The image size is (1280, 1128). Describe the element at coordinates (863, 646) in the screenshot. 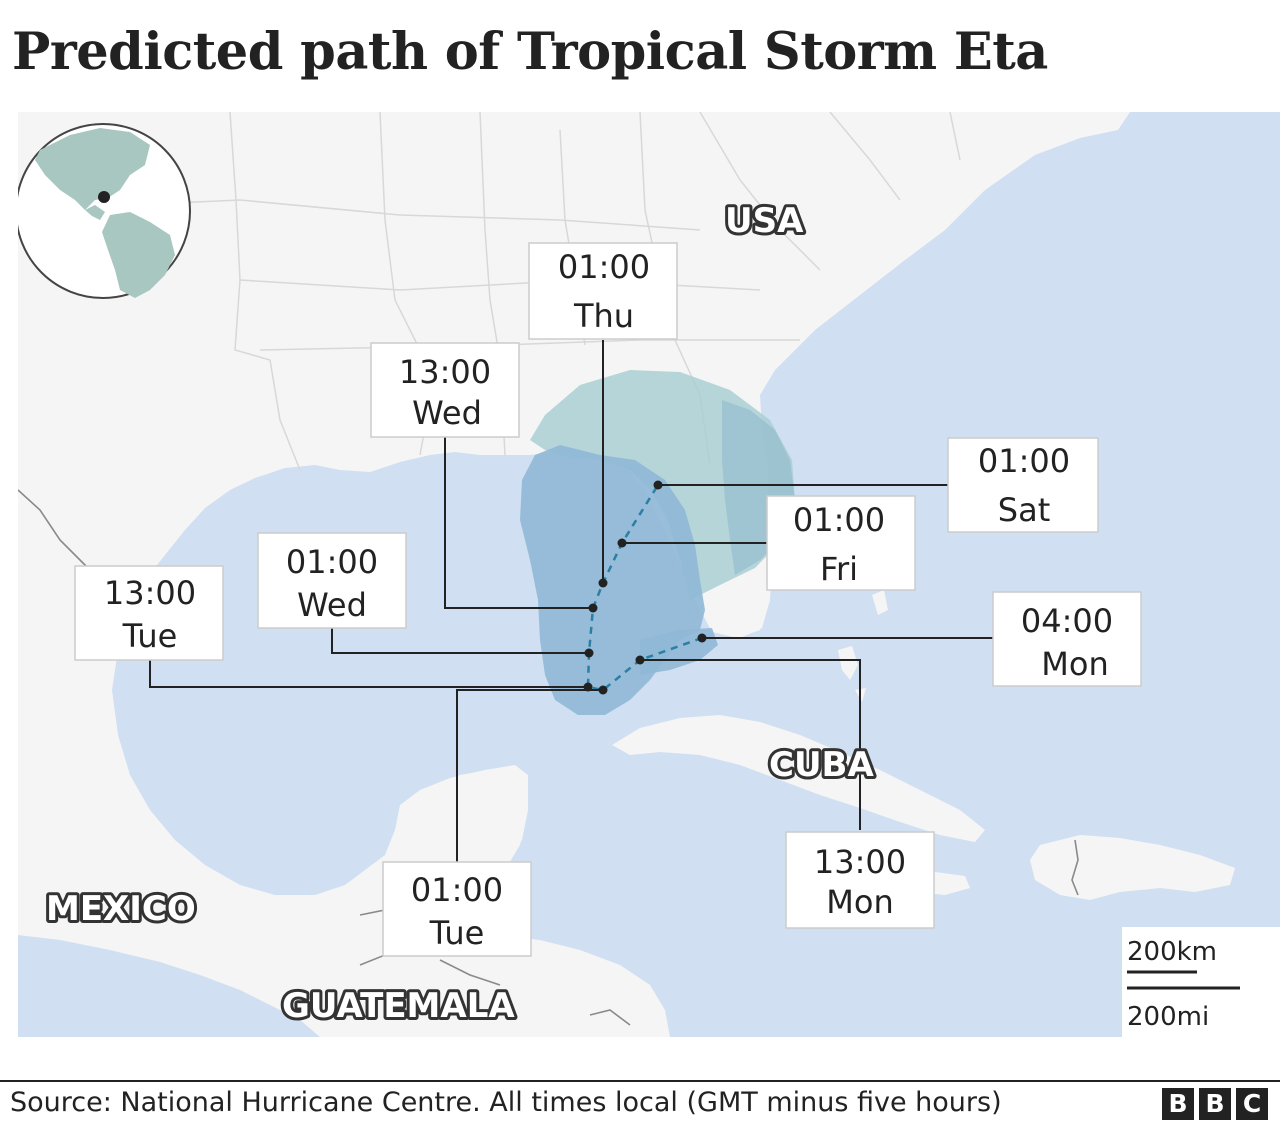

I see `land-bahamas` at that location.